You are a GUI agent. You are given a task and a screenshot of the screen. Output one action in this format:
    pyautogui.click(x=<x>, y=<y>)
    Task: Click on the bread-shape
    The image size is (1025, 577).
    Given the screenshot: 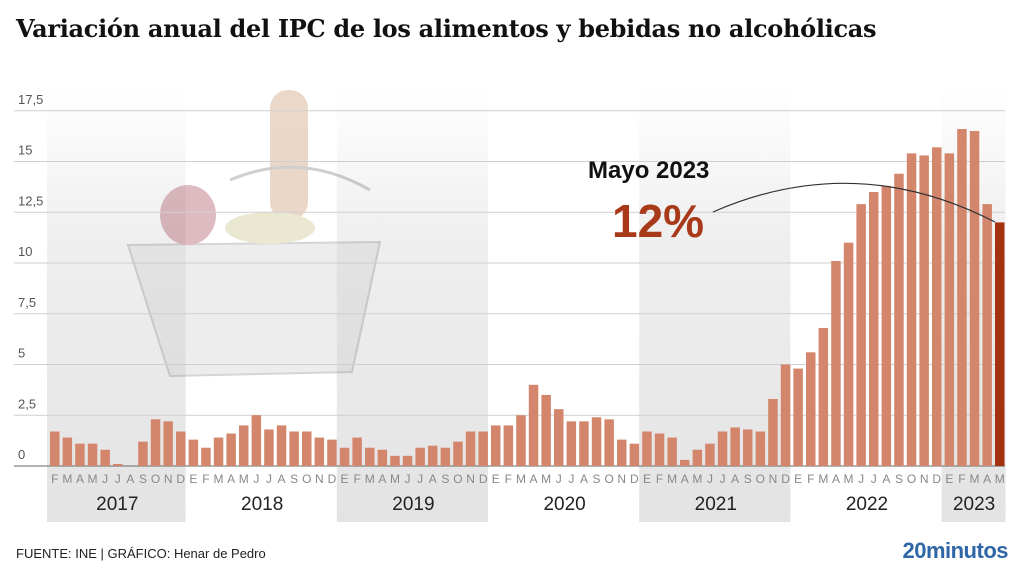 What is the action you would take?
    pyautogui.click(x=289, y=155)
    